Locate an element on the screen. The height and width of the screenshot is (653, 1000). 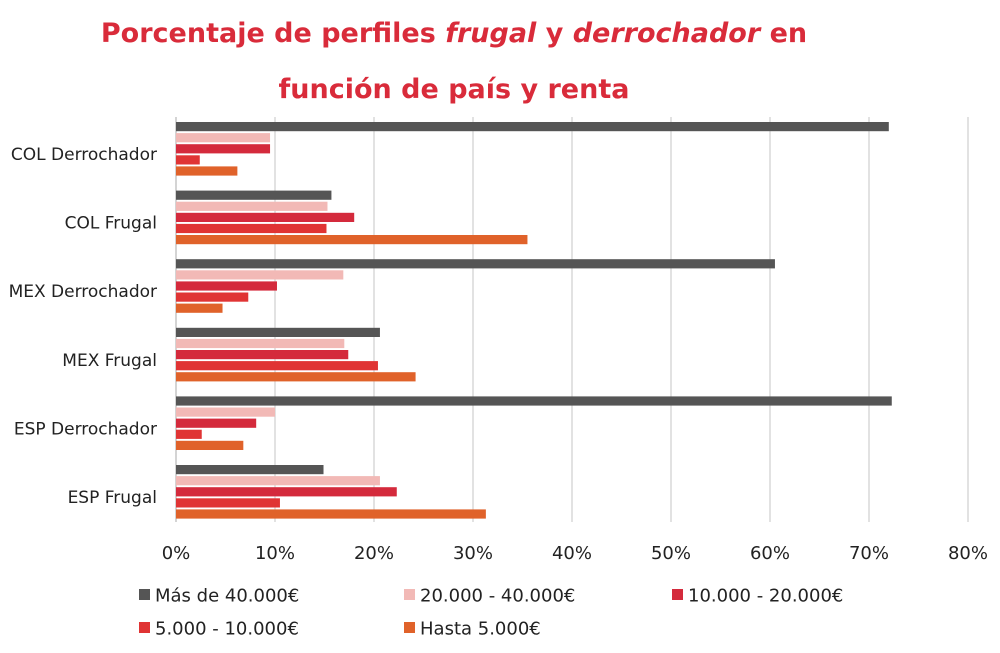
legend-label-3: 5.000 - 10.000€ is located at coordinates (227, 629).